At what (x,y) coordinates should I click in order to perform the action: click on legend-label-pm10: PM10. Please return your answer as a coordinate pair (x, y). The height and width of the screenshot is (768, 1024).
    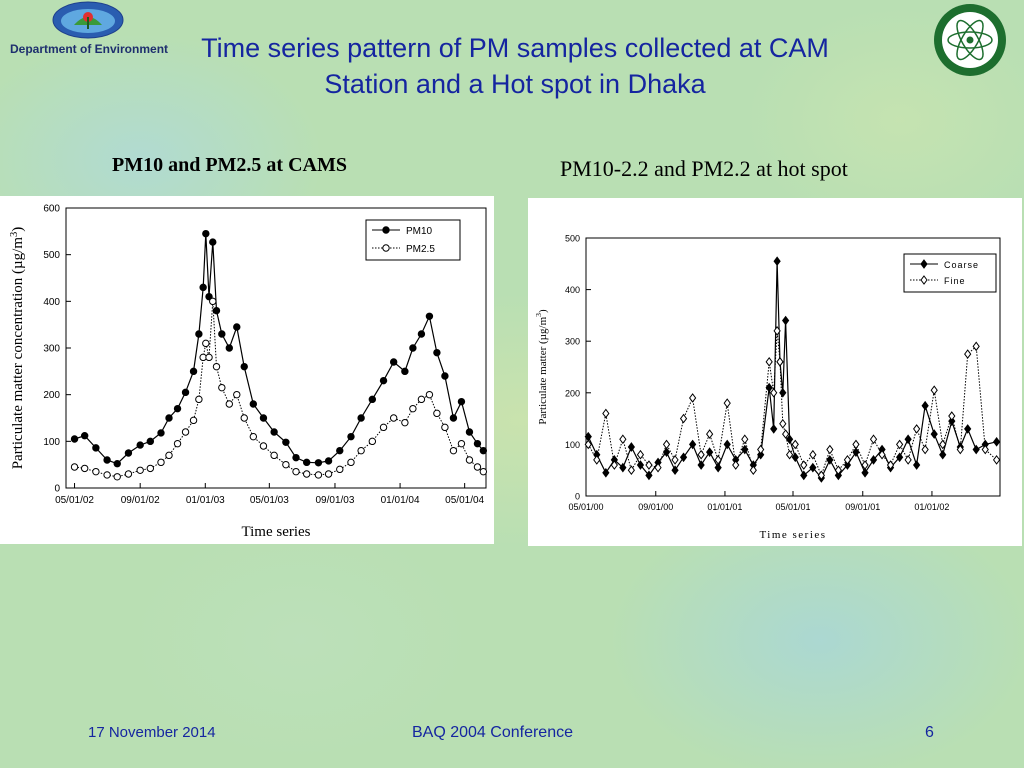
    Looking at the image, I should click on (419, 231).